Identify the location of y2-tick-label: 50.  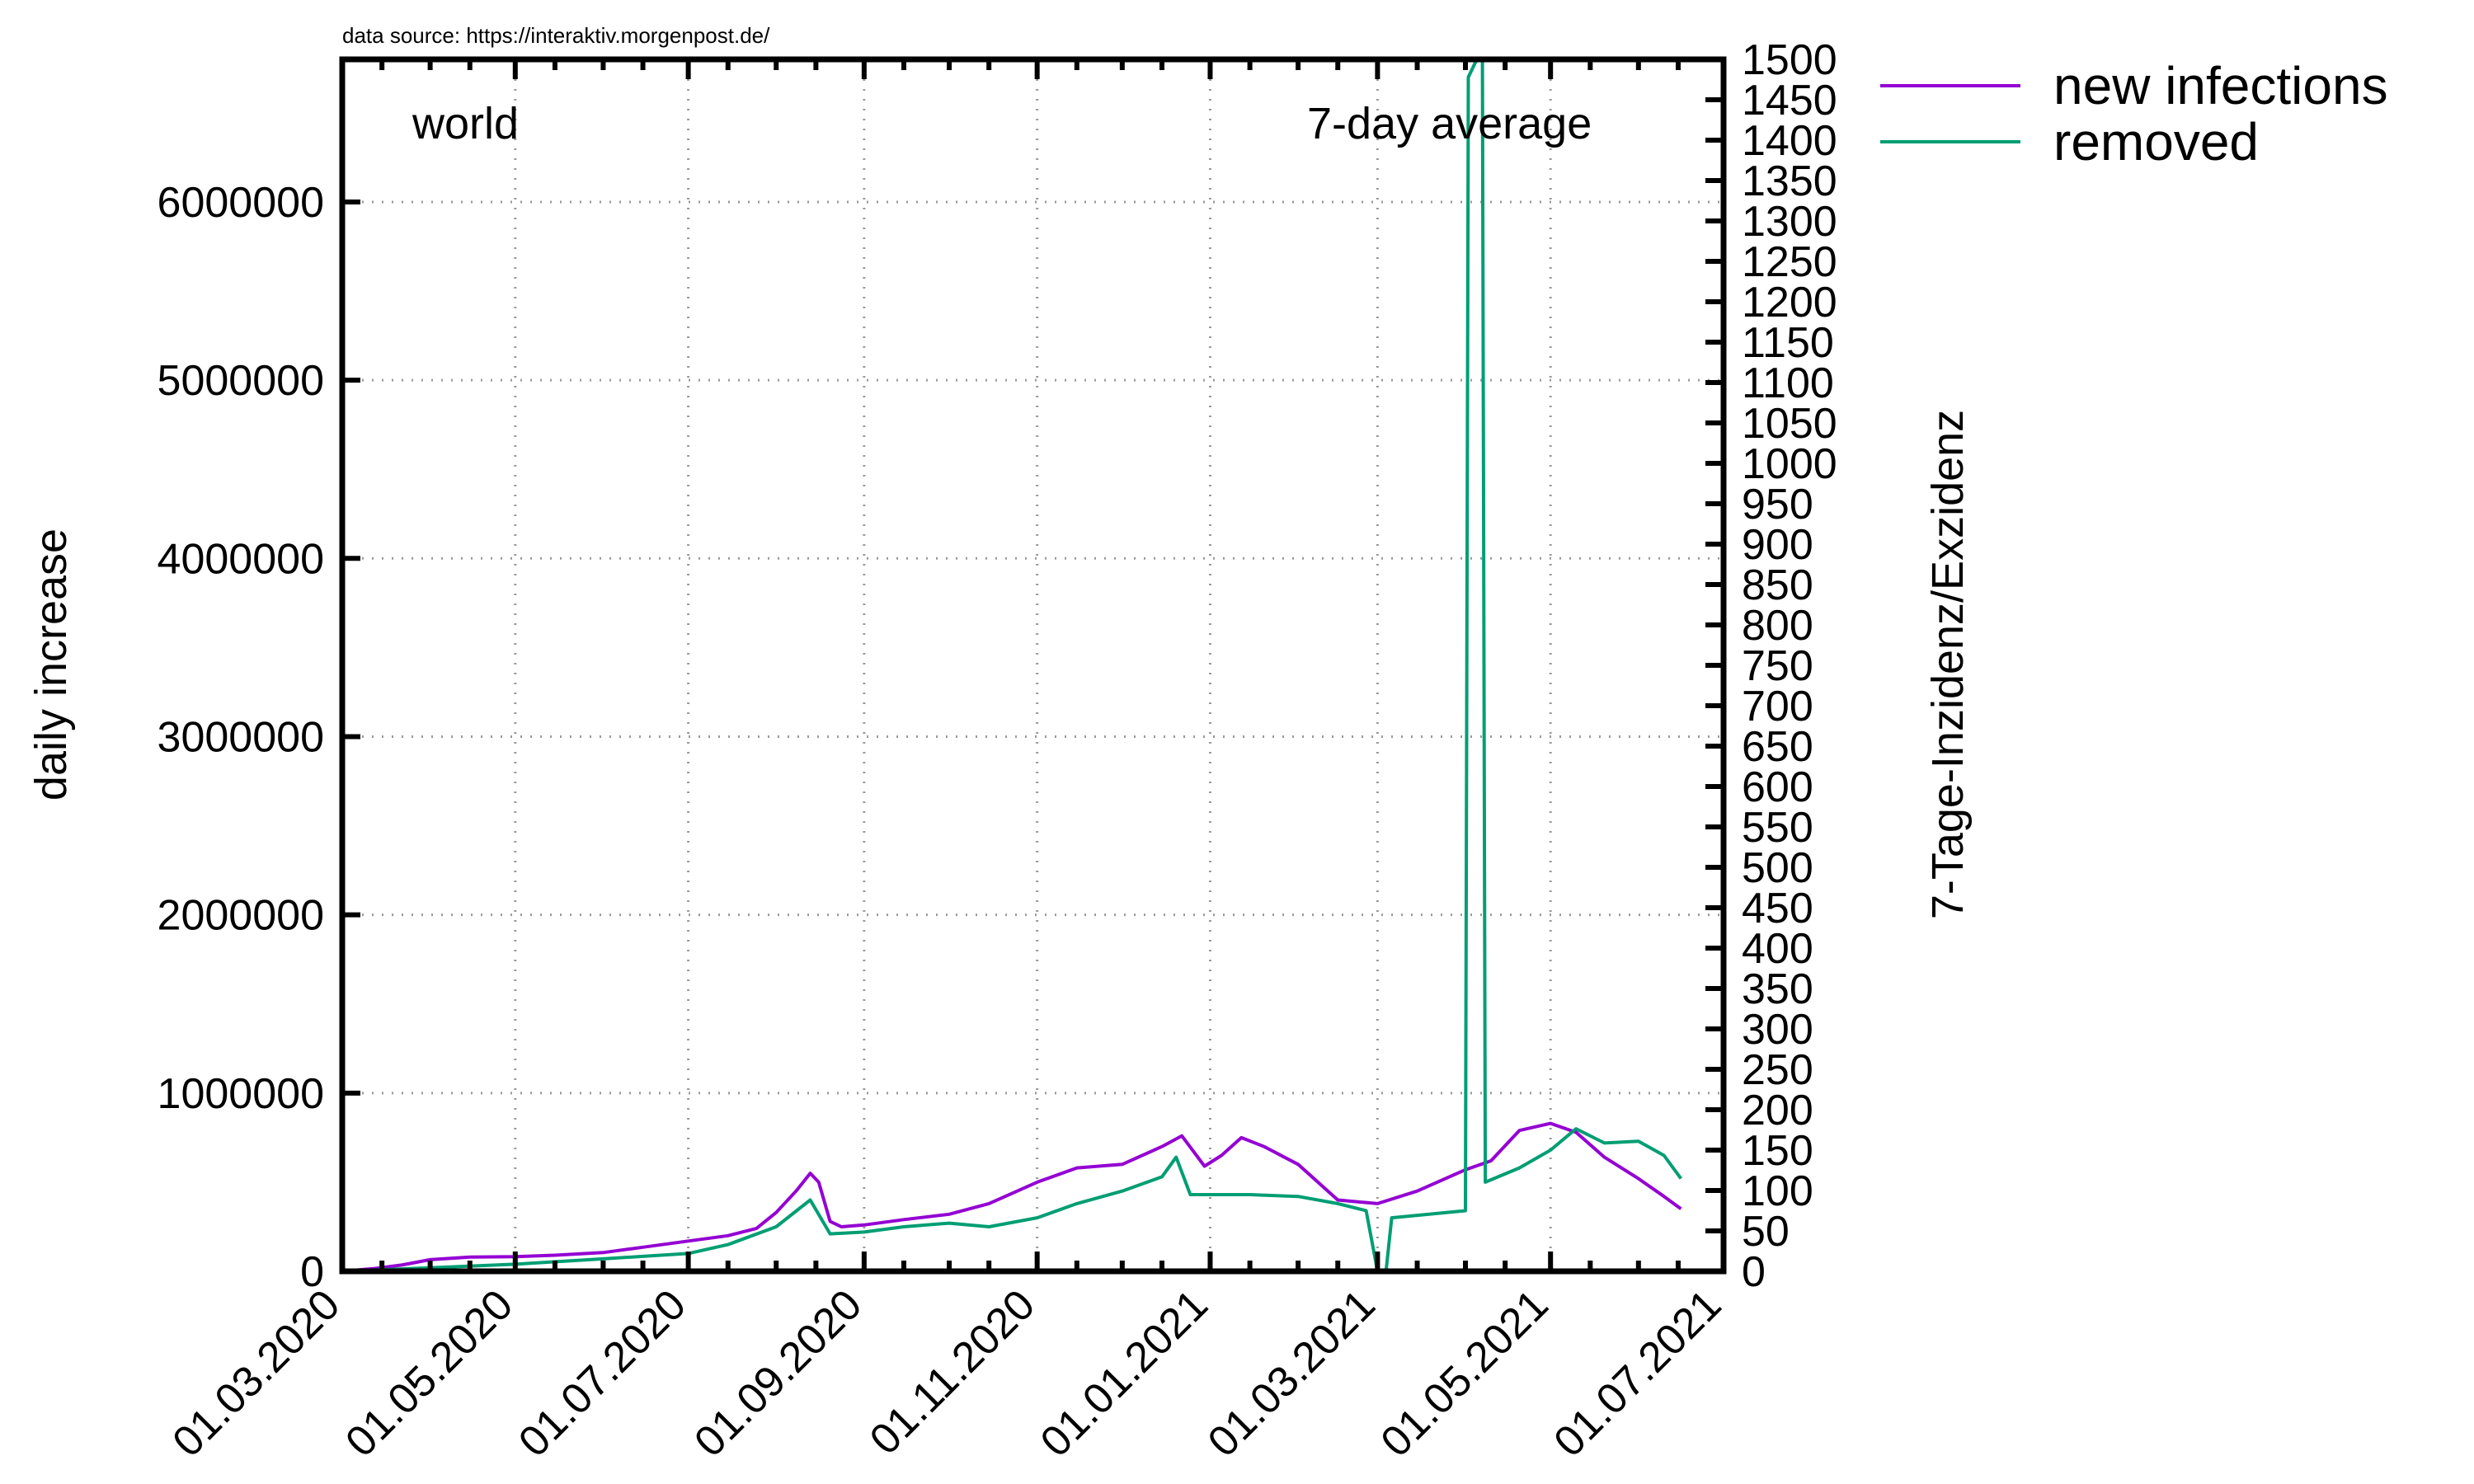
(1766, 1232).